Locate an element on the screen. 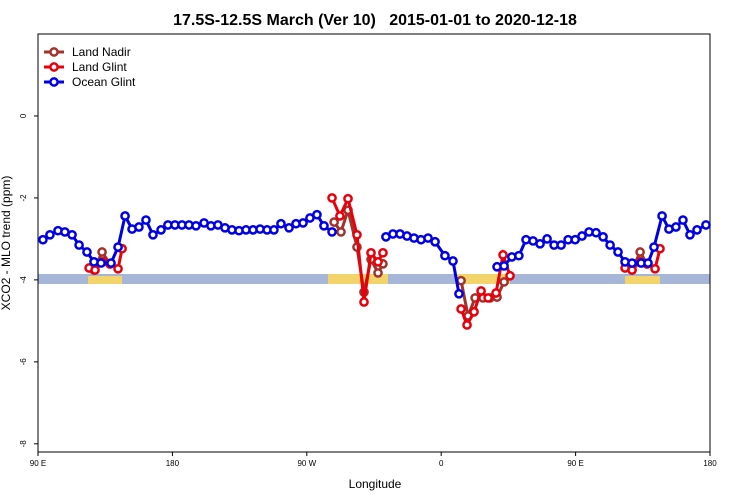 Image resolution: width=750 pixels, height=500 pixels. legend-label: Land Glint is located at coordinates (99, 67).